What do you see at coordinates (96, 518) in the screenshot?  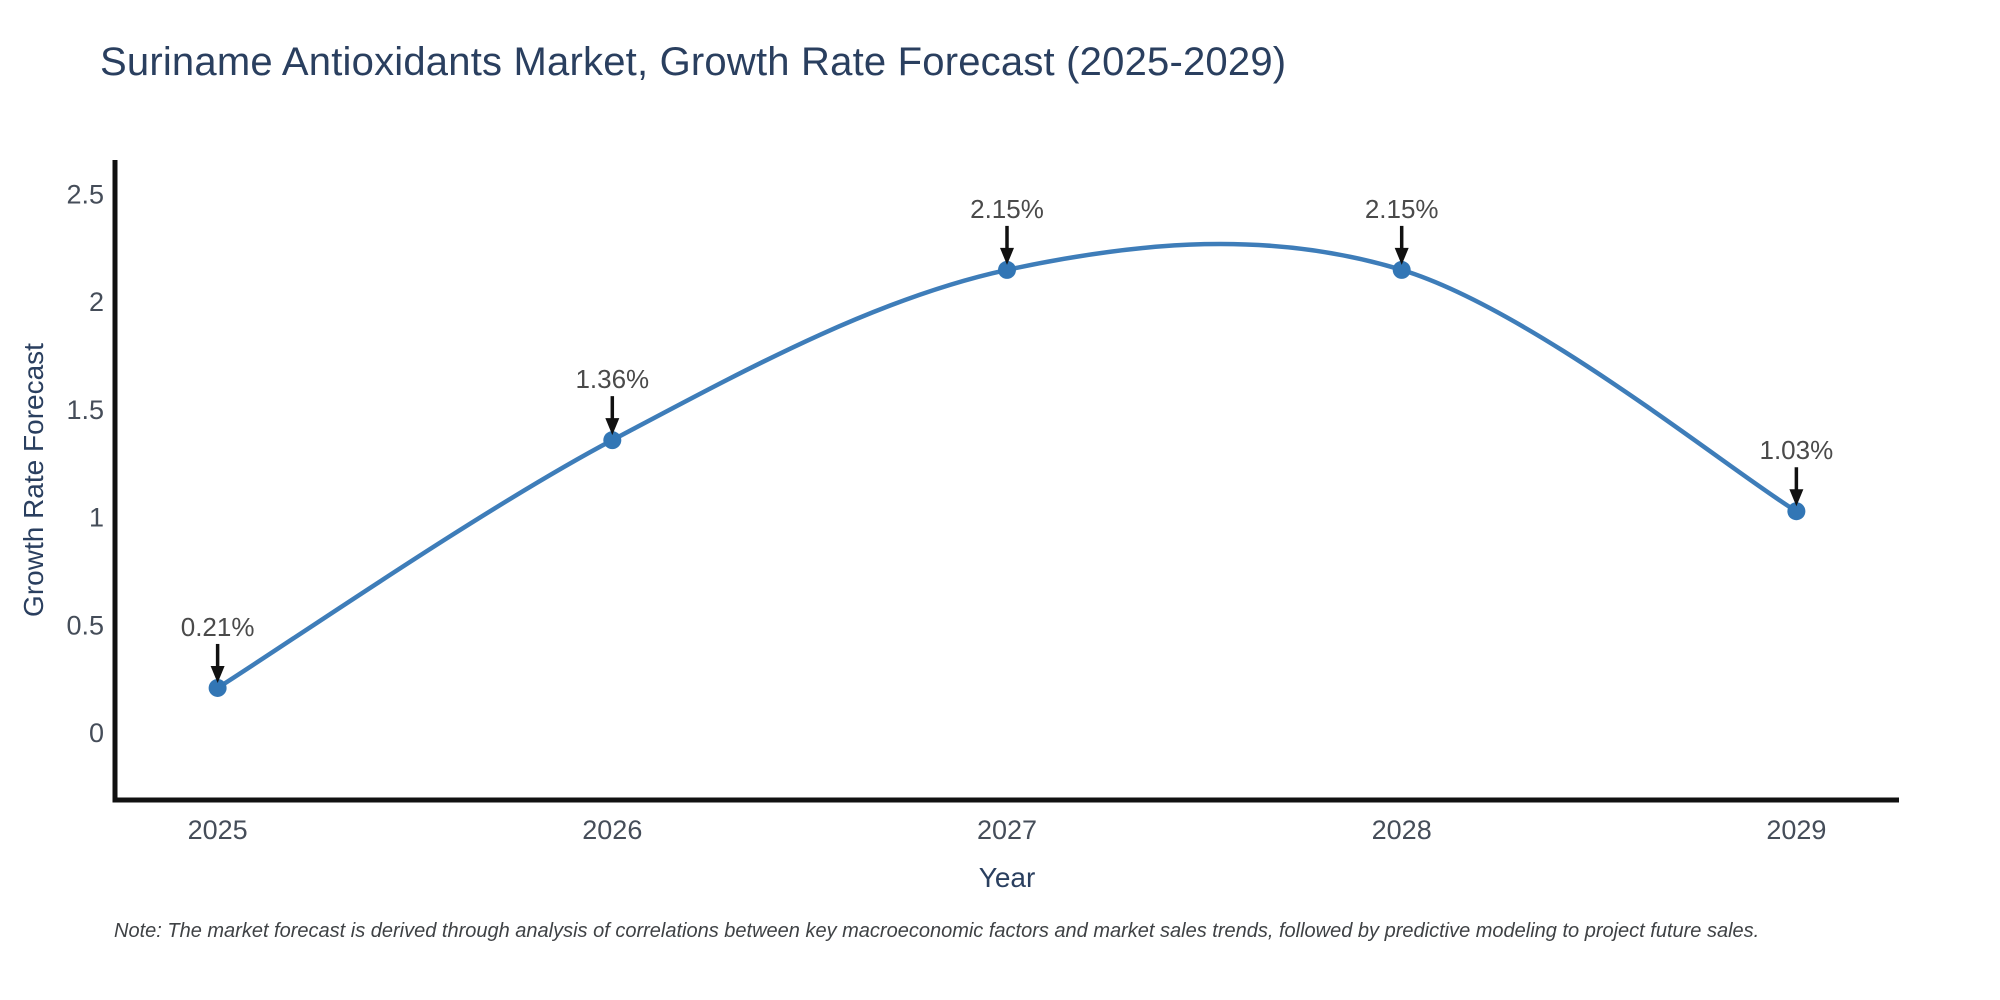 I see `y-tick-label: 1` at bounding box center [96, 518].